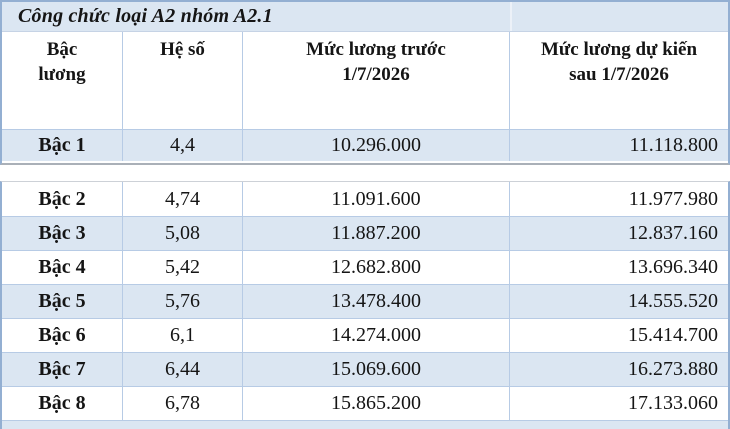  Describe the element at coordinates (376, 75) in the screenshot. I see `column-header-salary-before-line2: 1/7/2026` at that location.